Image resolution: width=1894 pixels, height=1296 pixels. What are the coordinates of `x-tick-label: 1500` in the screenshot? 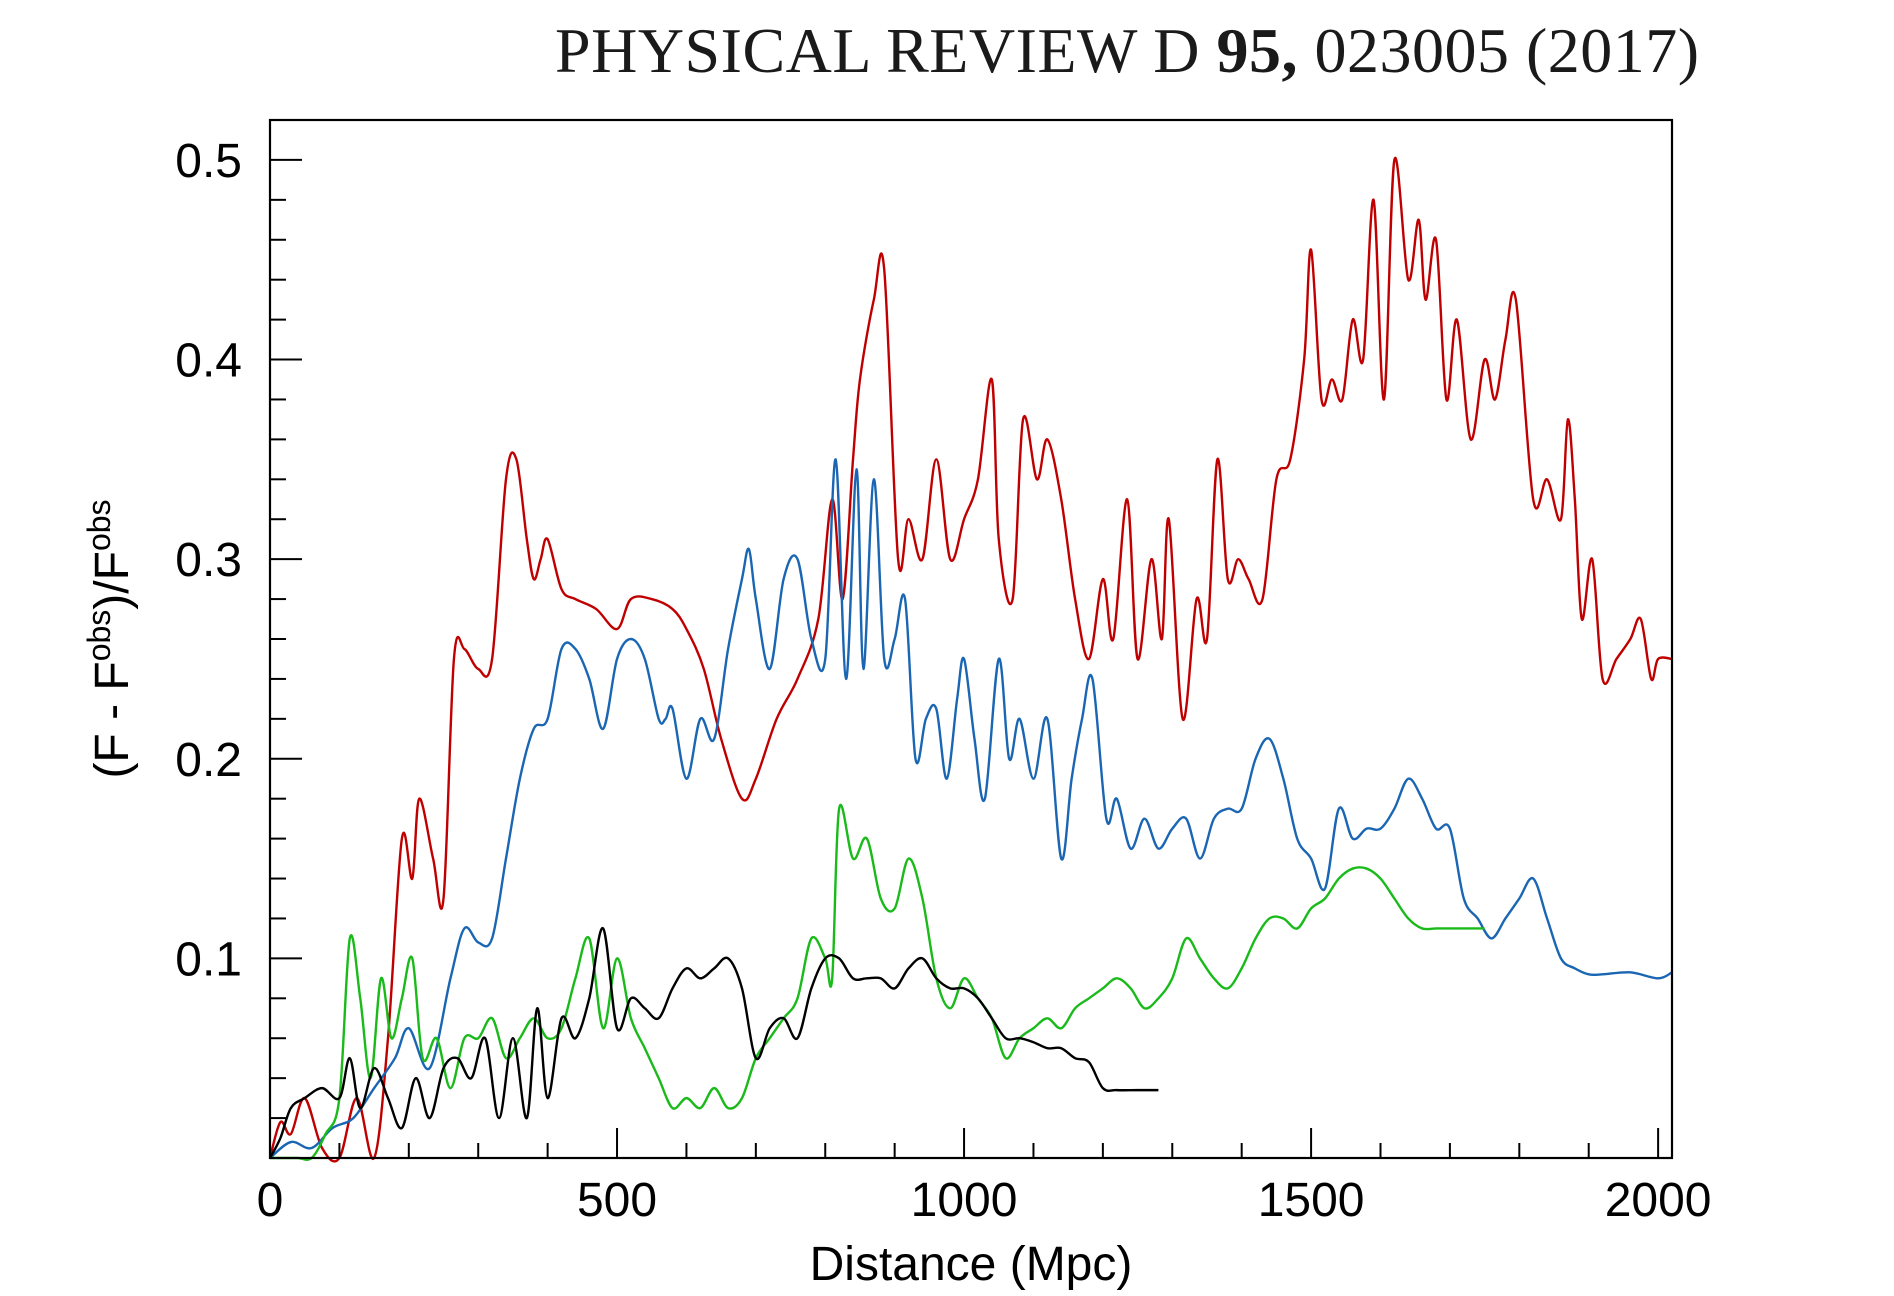 It's located at (1311, 1200).